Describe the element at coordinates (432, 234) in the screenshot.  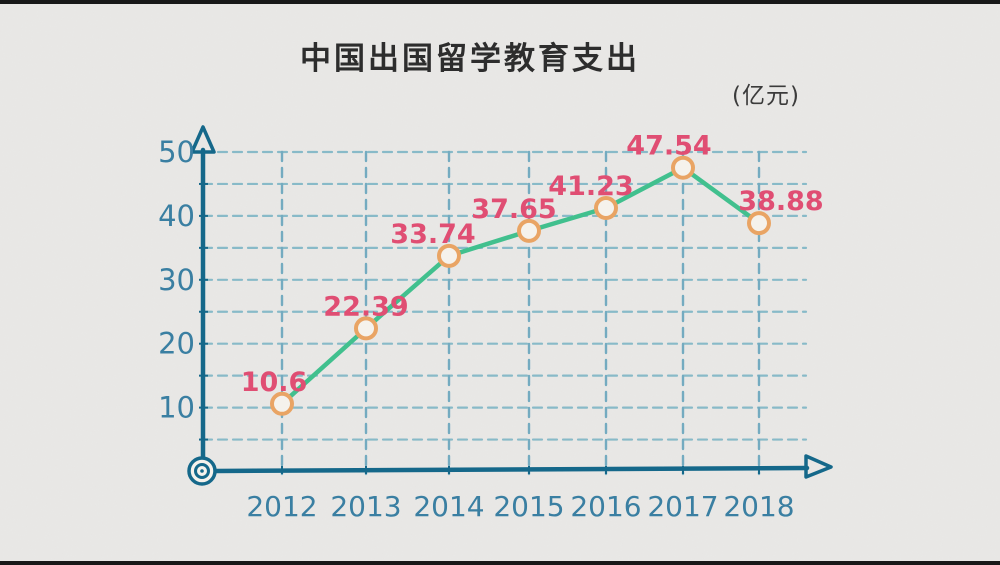
I see `value-label-2014: 33.74` at that location.